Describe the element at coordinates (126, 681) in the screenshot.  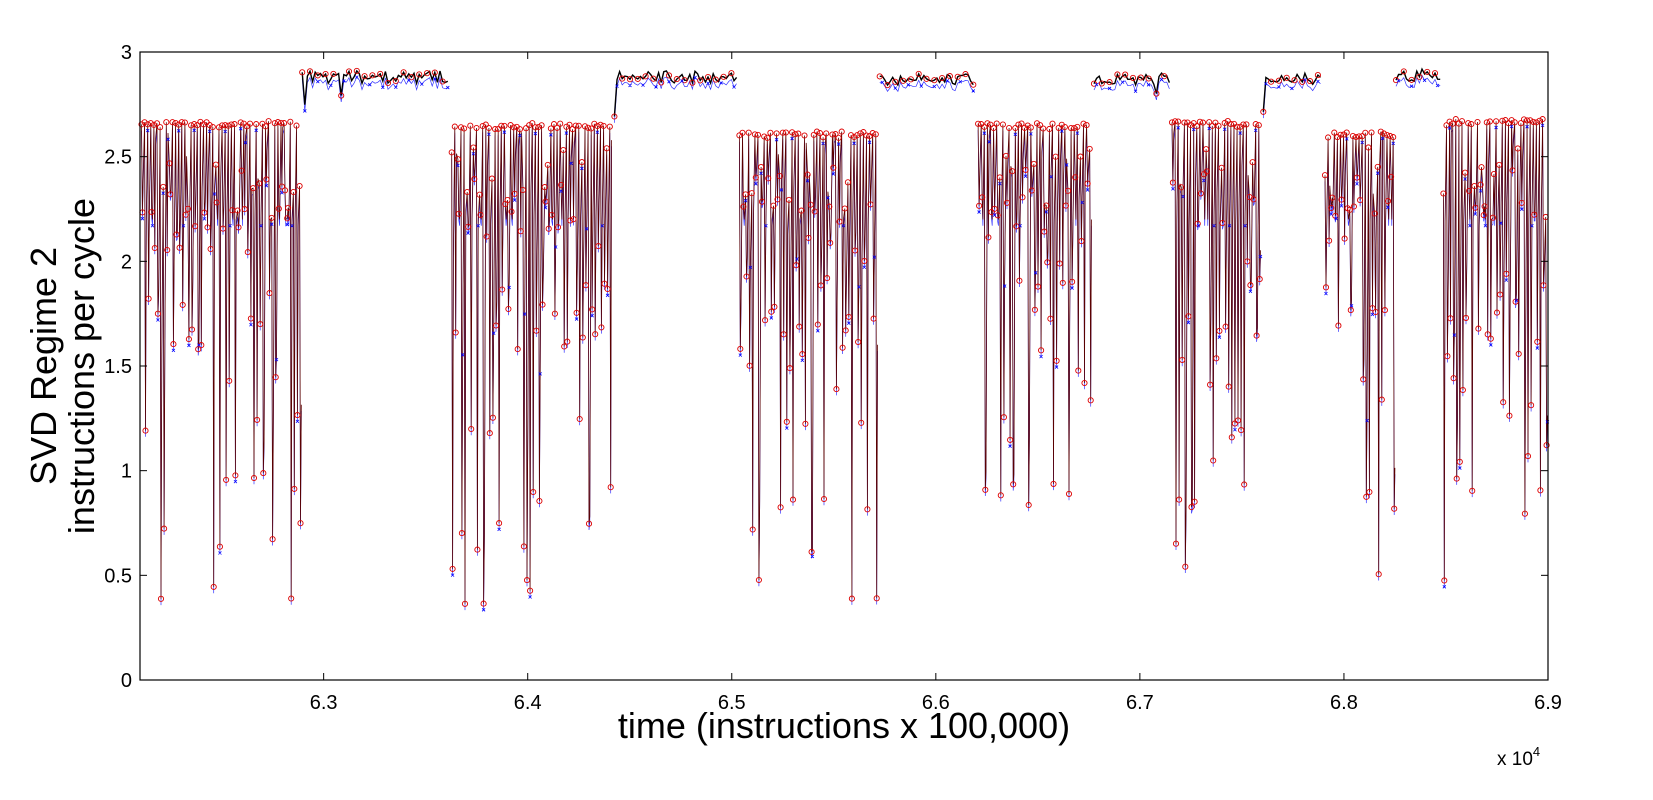
I see `y-tick-label: 0` at that location.